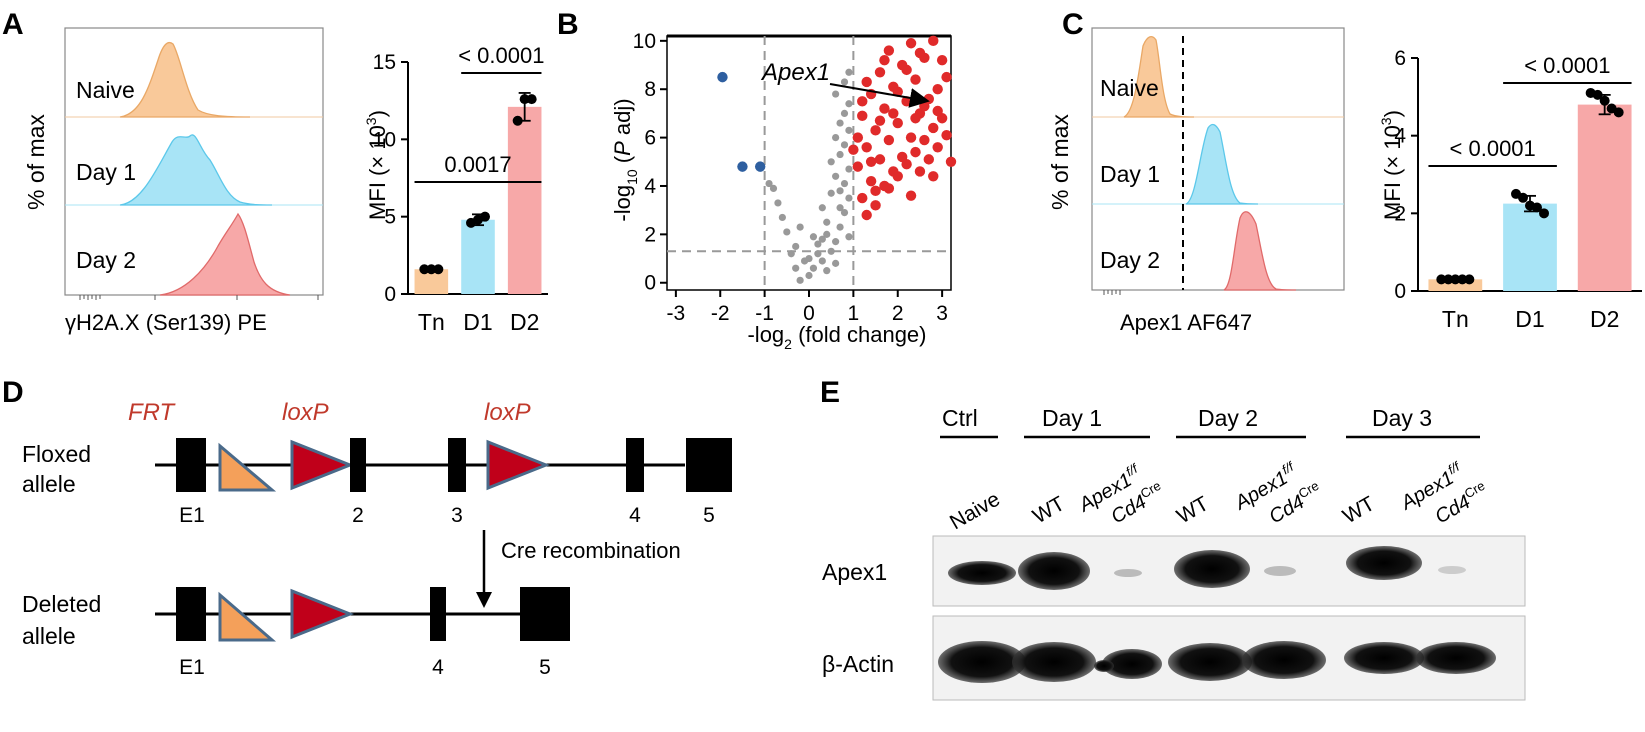  What do you see at coordinates (764, 313) in the screenshot?
I see `x-tick-label: -1` at bounding box center [764, 313].